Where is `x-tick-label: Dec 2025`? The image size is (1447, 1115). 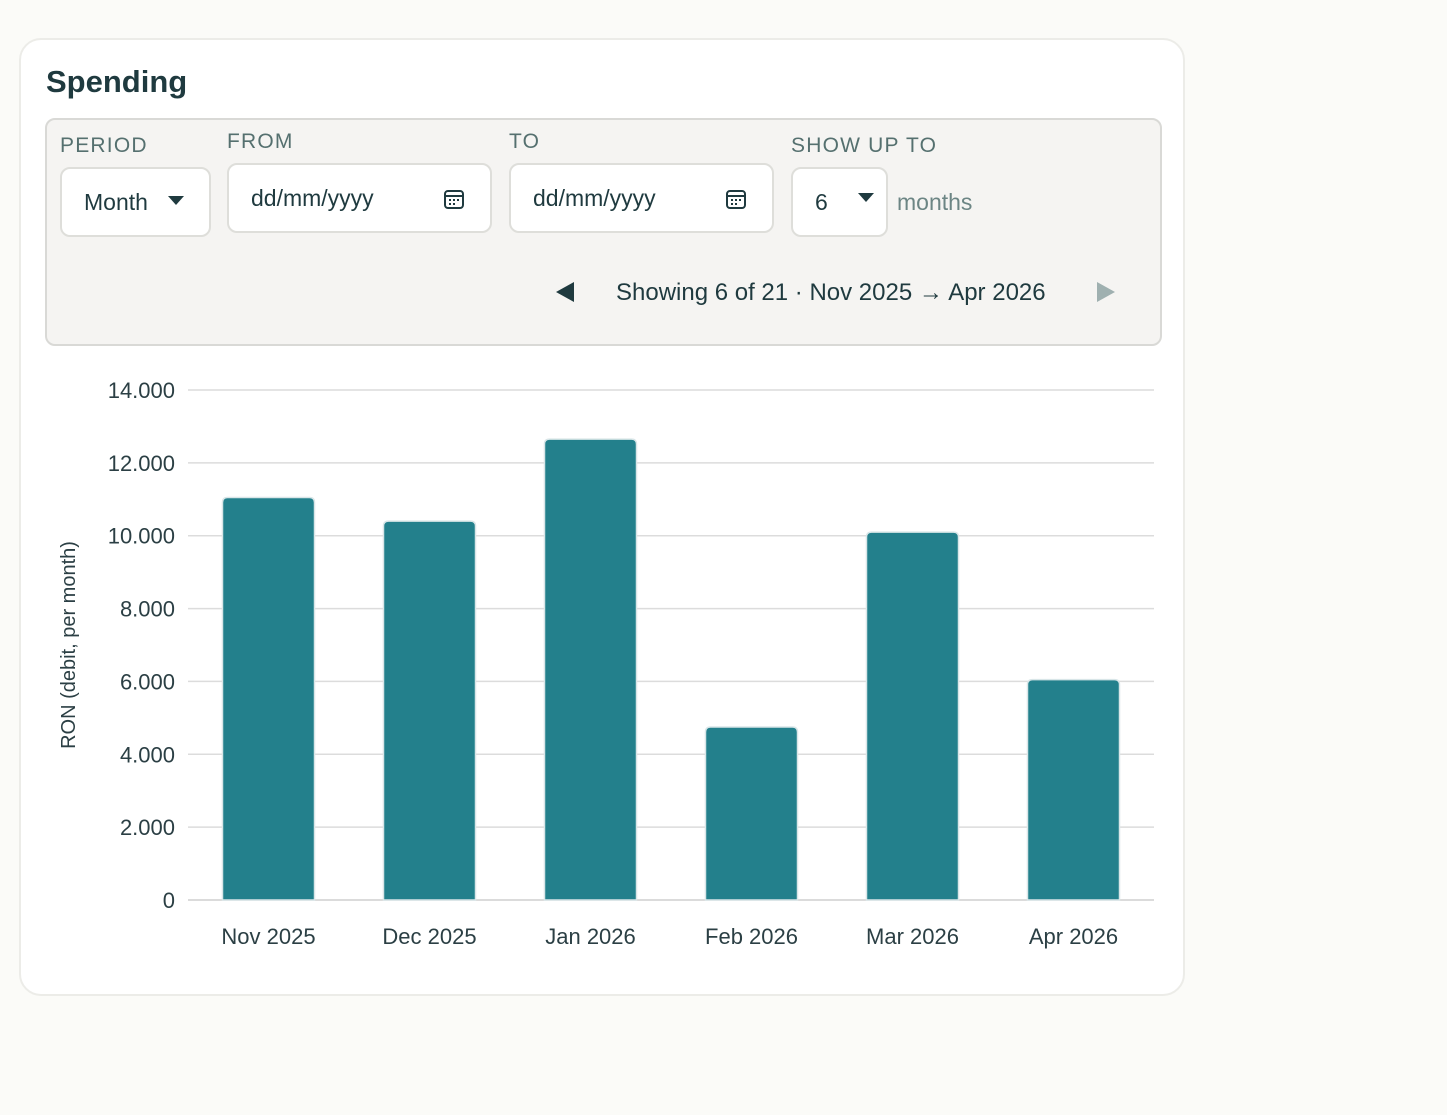 x-tick-label: Dec 2025 is located at coordinates (429, 936).